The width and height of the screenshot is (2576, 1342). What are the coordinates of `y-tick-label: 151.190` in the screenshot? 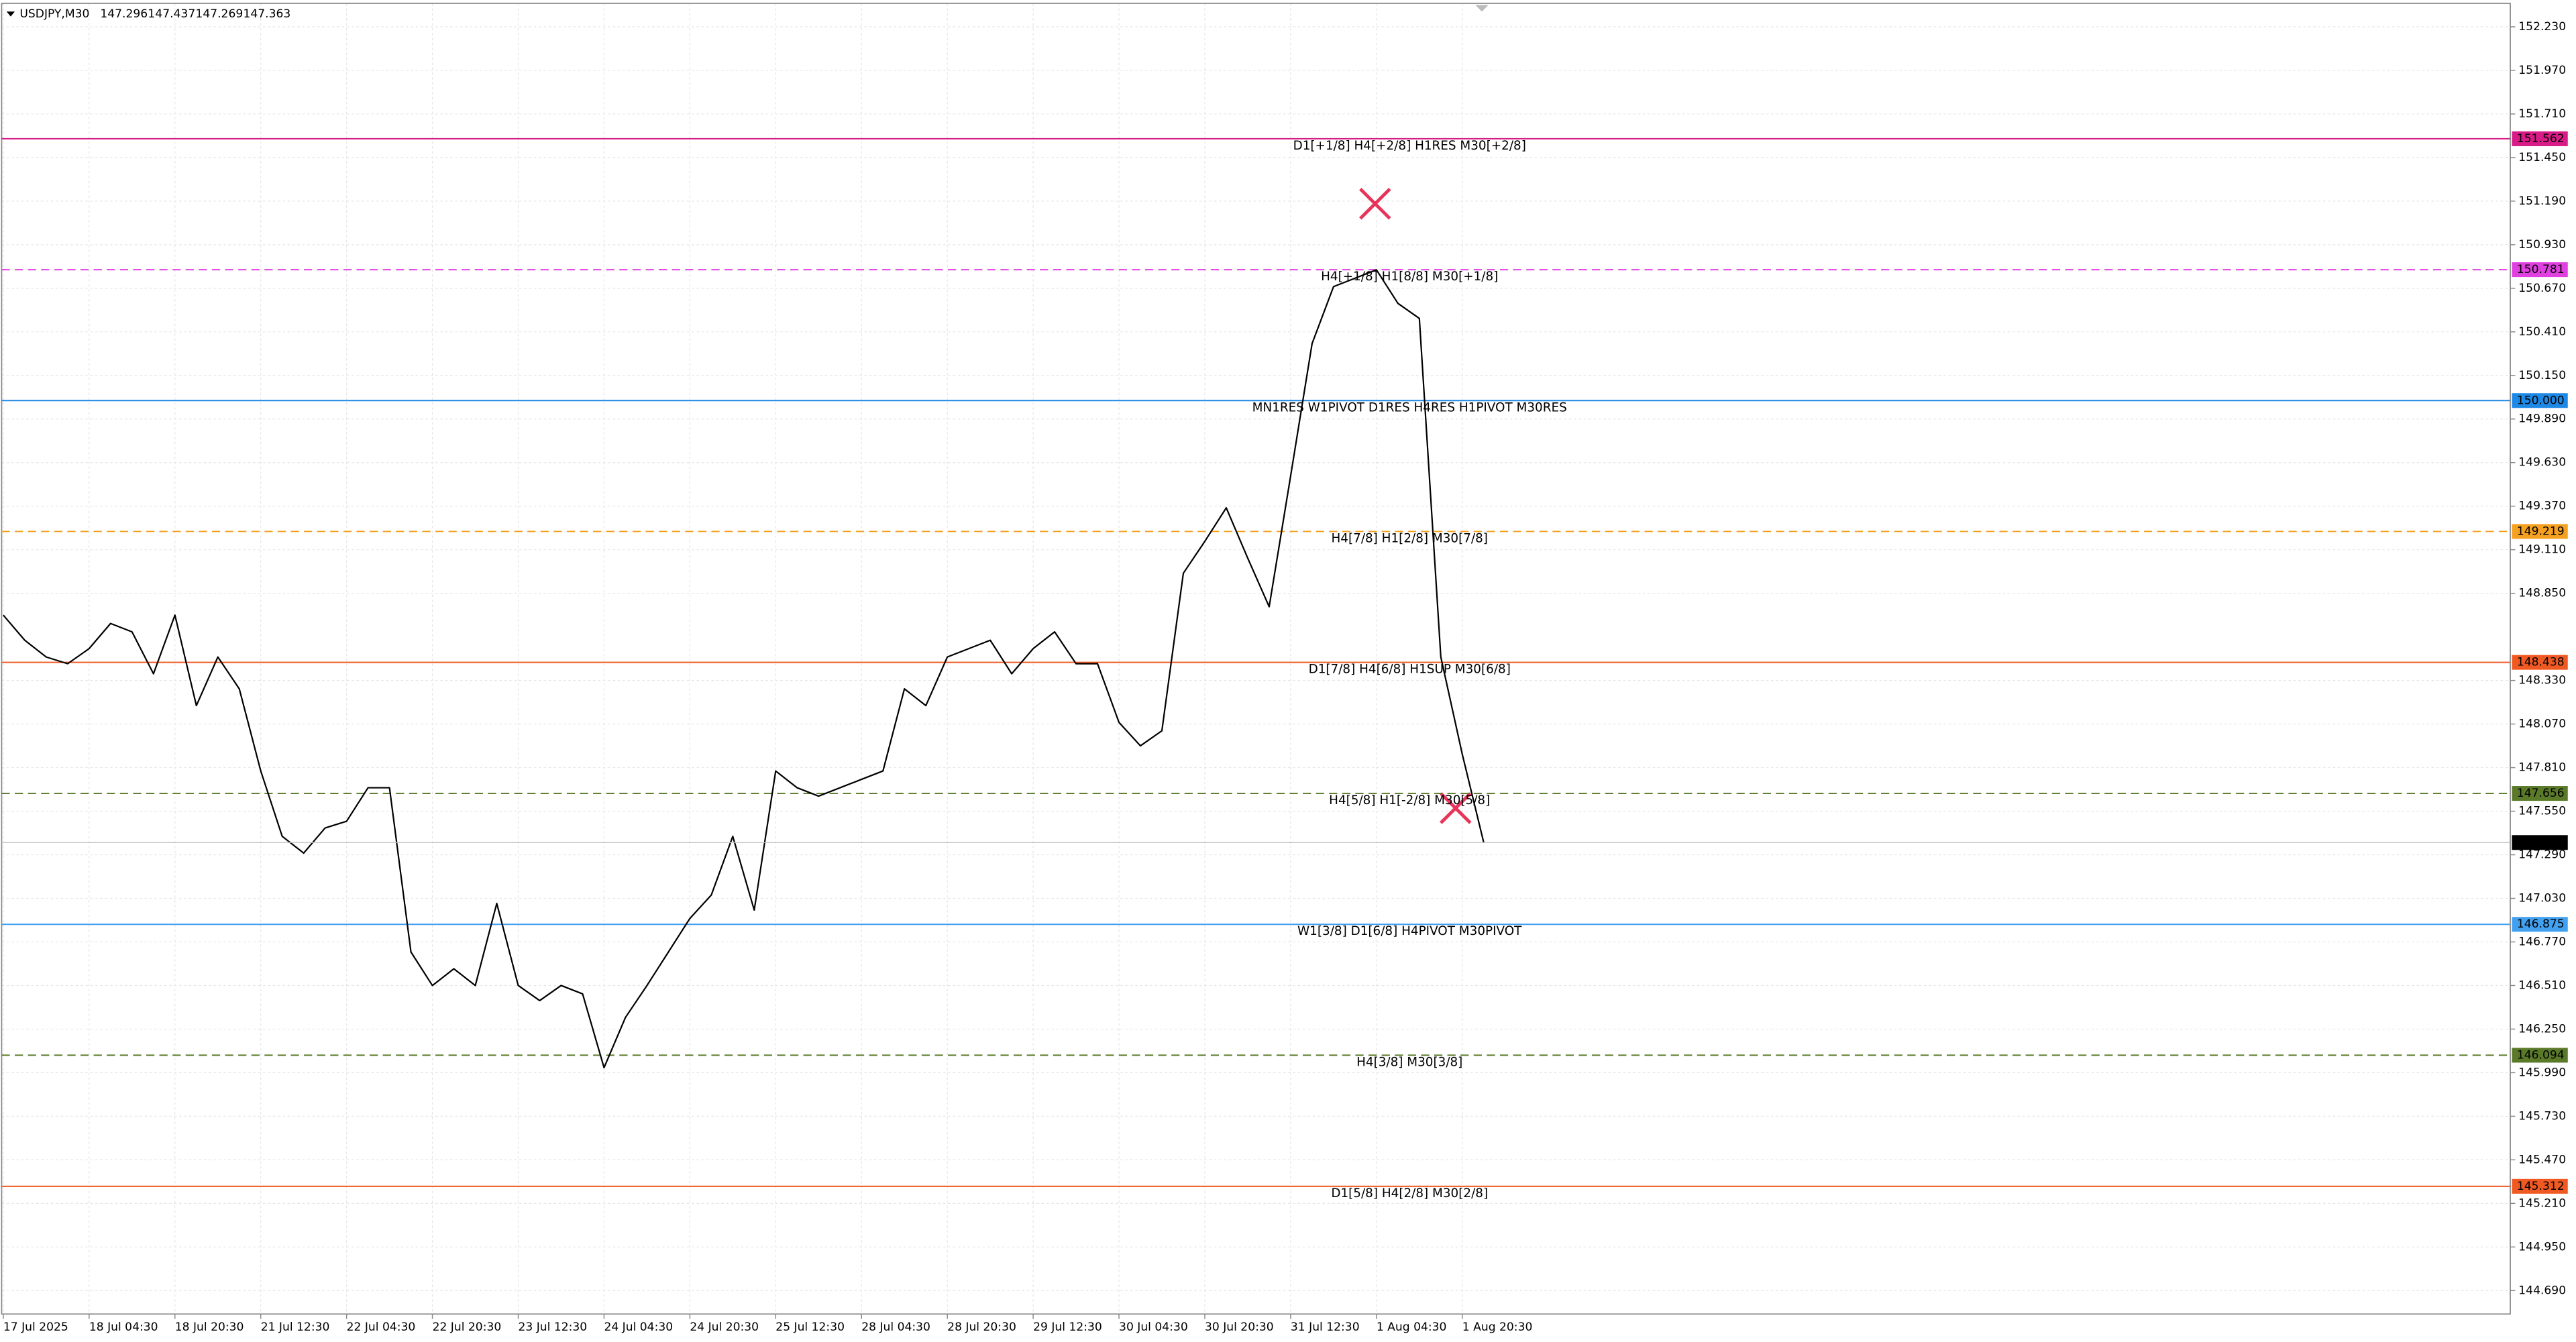 It's located at (2542, 201).